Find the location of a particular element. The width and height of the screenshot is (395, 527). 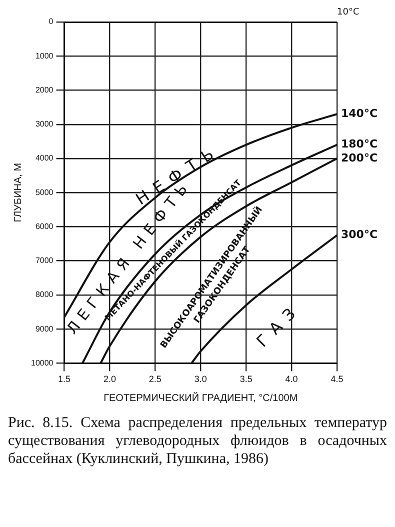

series-label: 200°C is located at coordinates (359, 157).